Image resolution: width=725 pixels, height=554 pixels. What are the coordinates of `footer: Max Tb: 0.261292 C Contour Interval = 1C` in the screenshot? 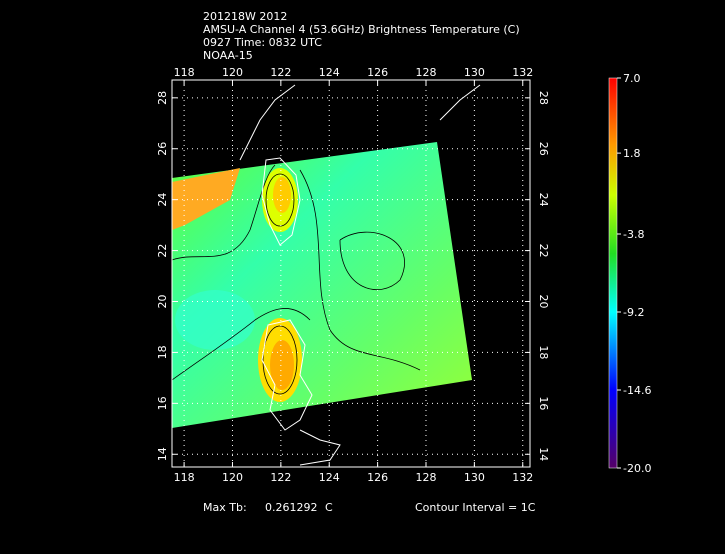 It's located at (369, 507).